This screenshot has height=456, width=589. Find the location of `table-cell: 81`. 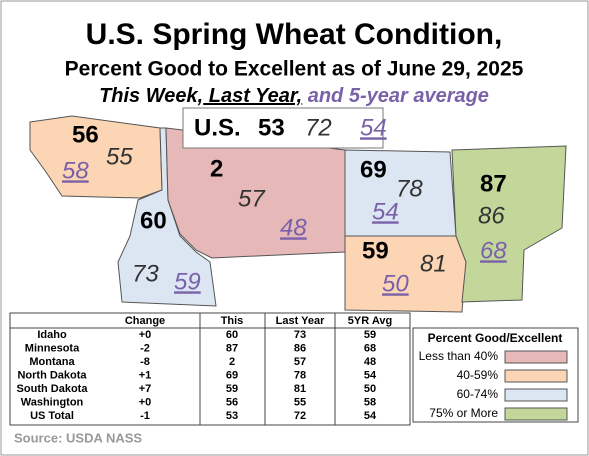

table-cell: 81 is located at coordinates (300, 389).